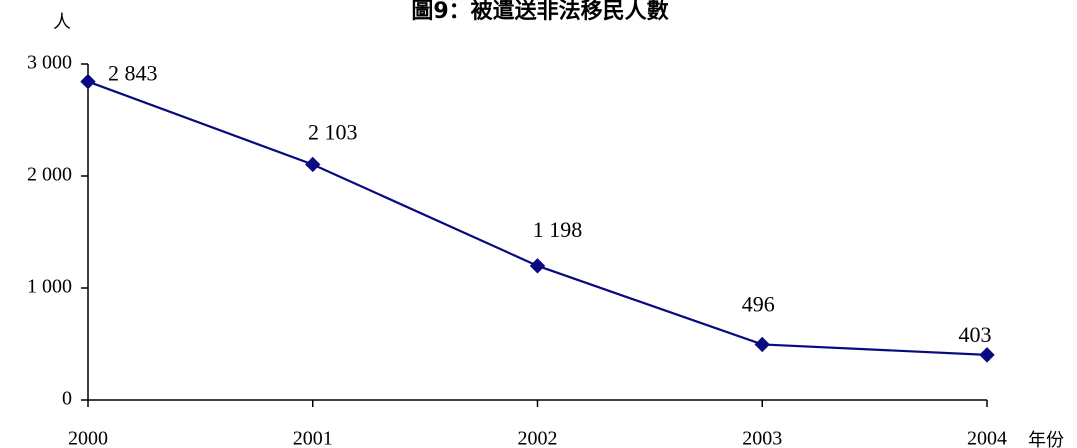 The width and height of the screenshot is (1077, 448). What do you see at coordinates (88, 438) in the screenshot?
I see `x-tick-label: 2000` at bounding box center [88, 438].